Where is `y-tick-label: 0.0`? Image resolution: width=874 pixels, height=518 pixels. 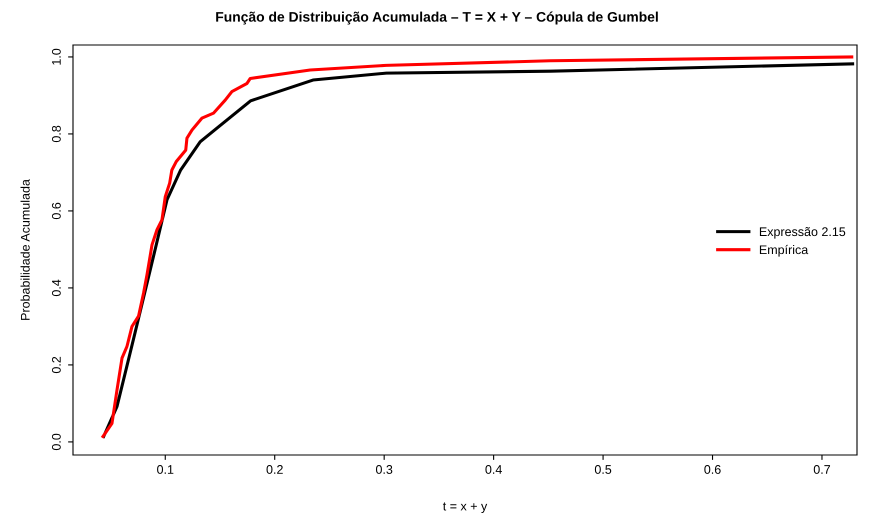
y-tick-label: 0.0 is located at coordinates (56, 442).